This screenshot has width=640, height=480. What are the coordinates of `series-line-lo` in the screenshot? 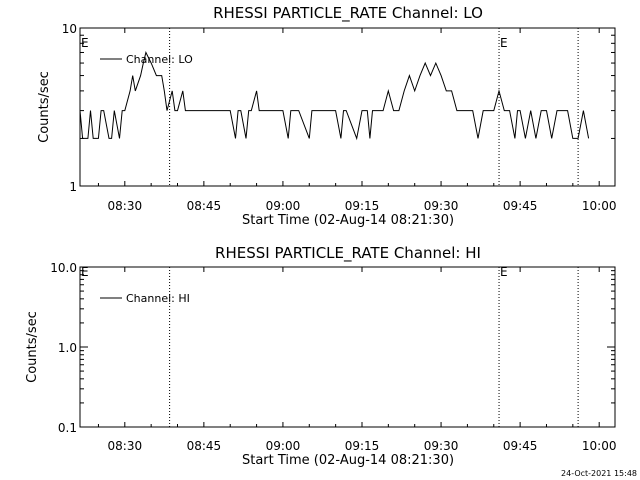 It's located at (334, 96).